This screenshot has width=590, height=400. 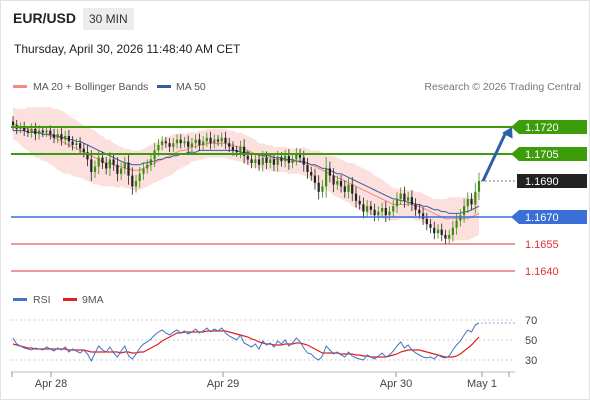 I want to click on time-axis-label: Apr 30, so click(x=396, y=384).